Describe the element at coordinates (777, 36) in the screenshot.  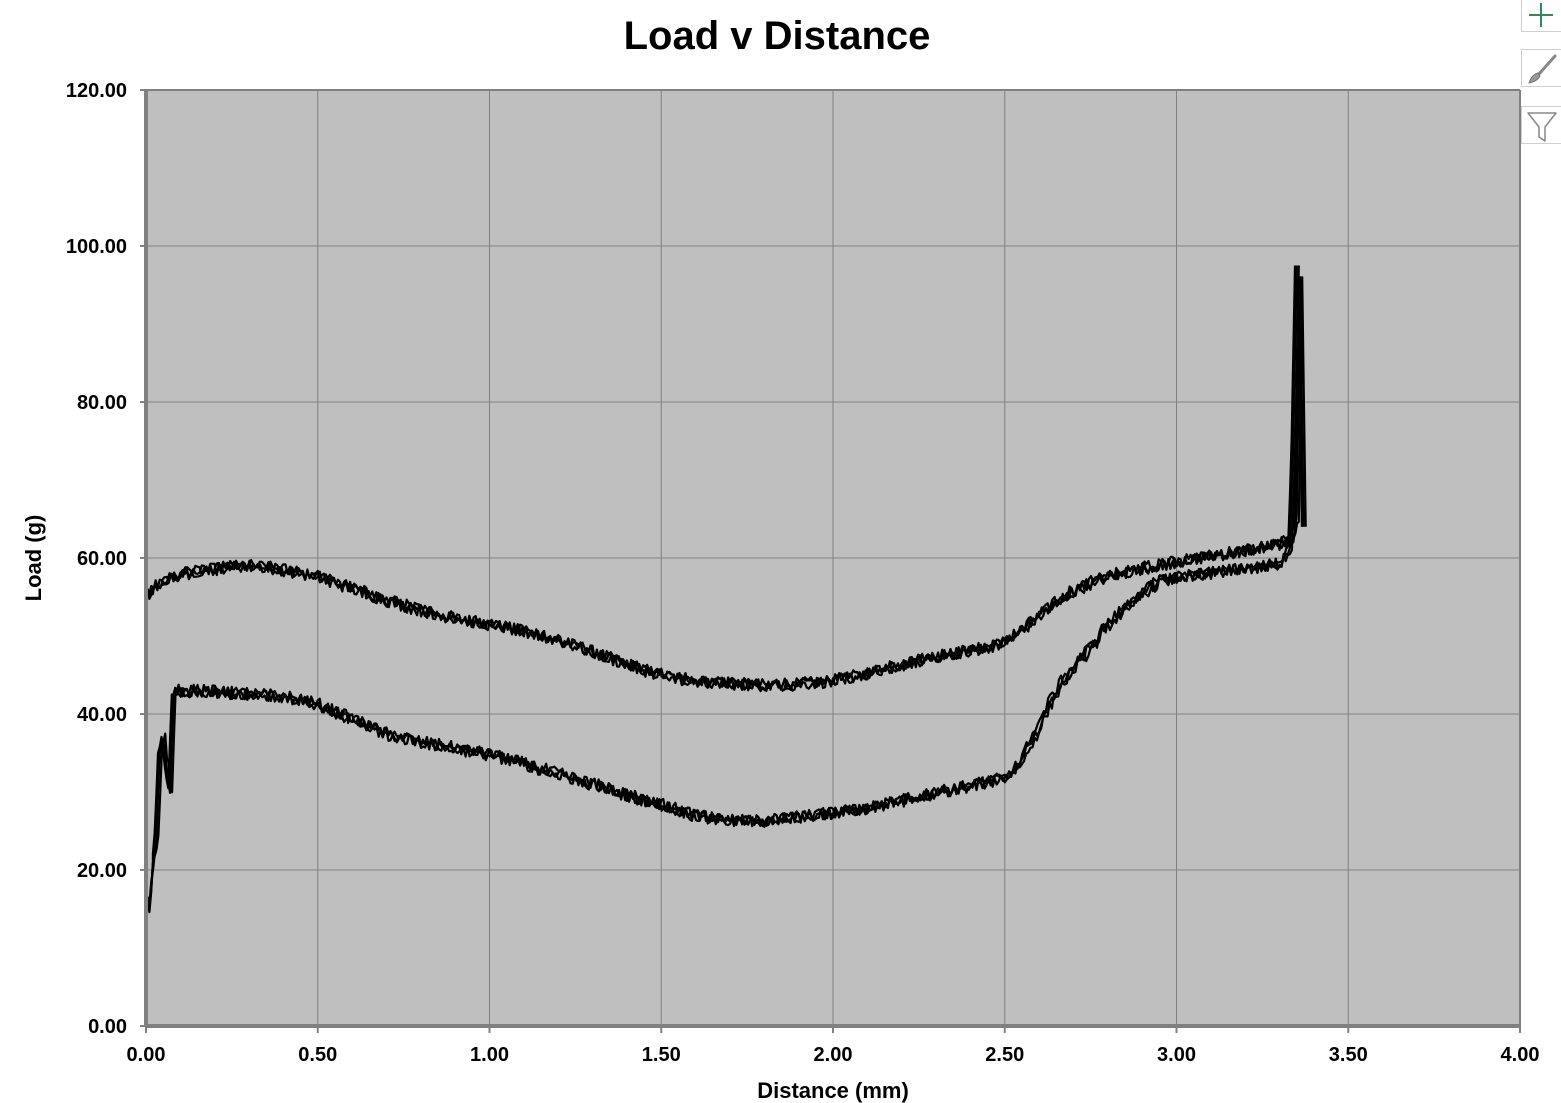
I see `chart-title: Load v Distance` at that location.